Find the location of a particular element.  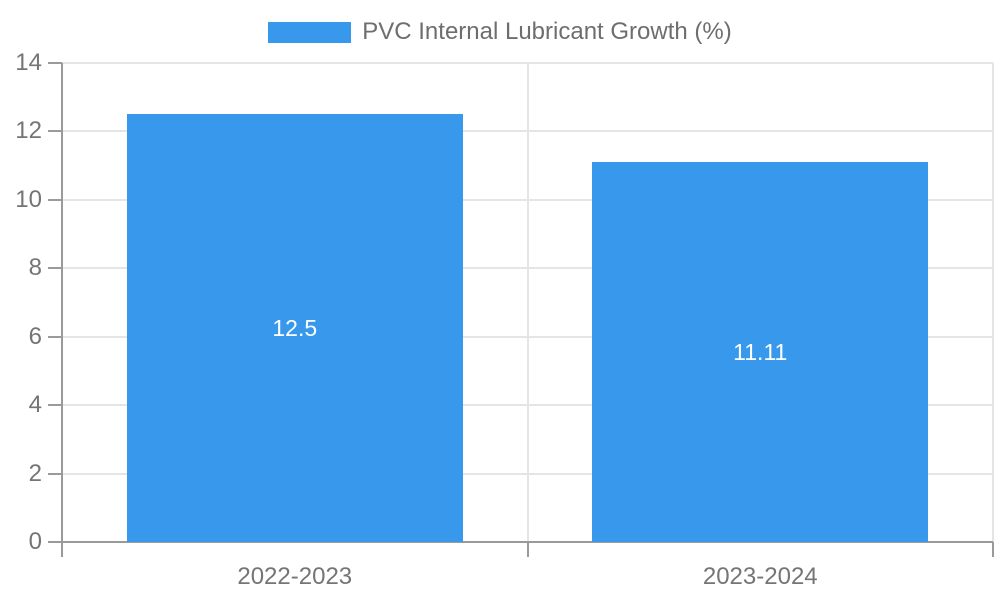

y-axis-label: 6 is located at coordinates (35, 336).